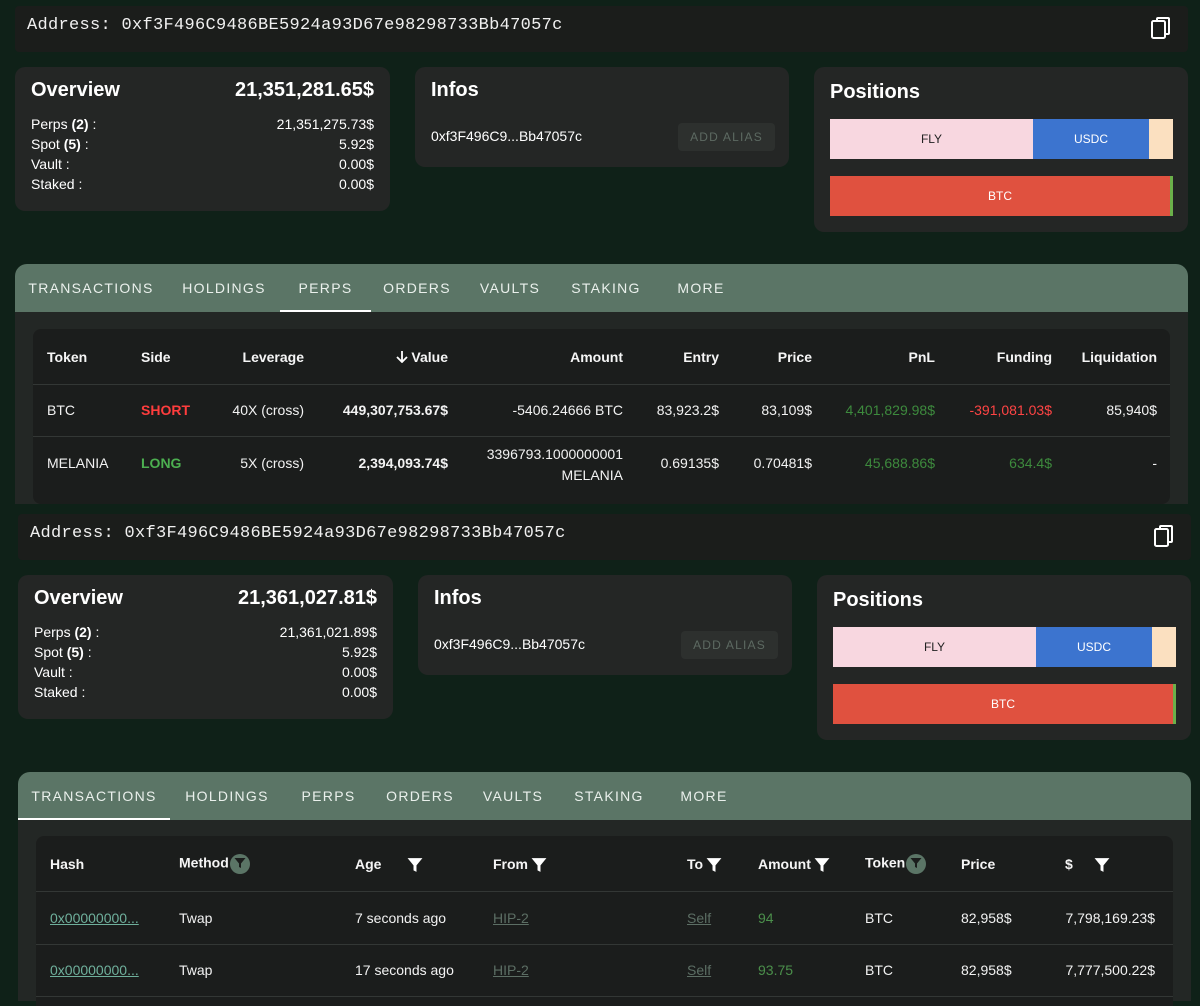  I want to click on staked-label: Staked :, so click(60, 692).